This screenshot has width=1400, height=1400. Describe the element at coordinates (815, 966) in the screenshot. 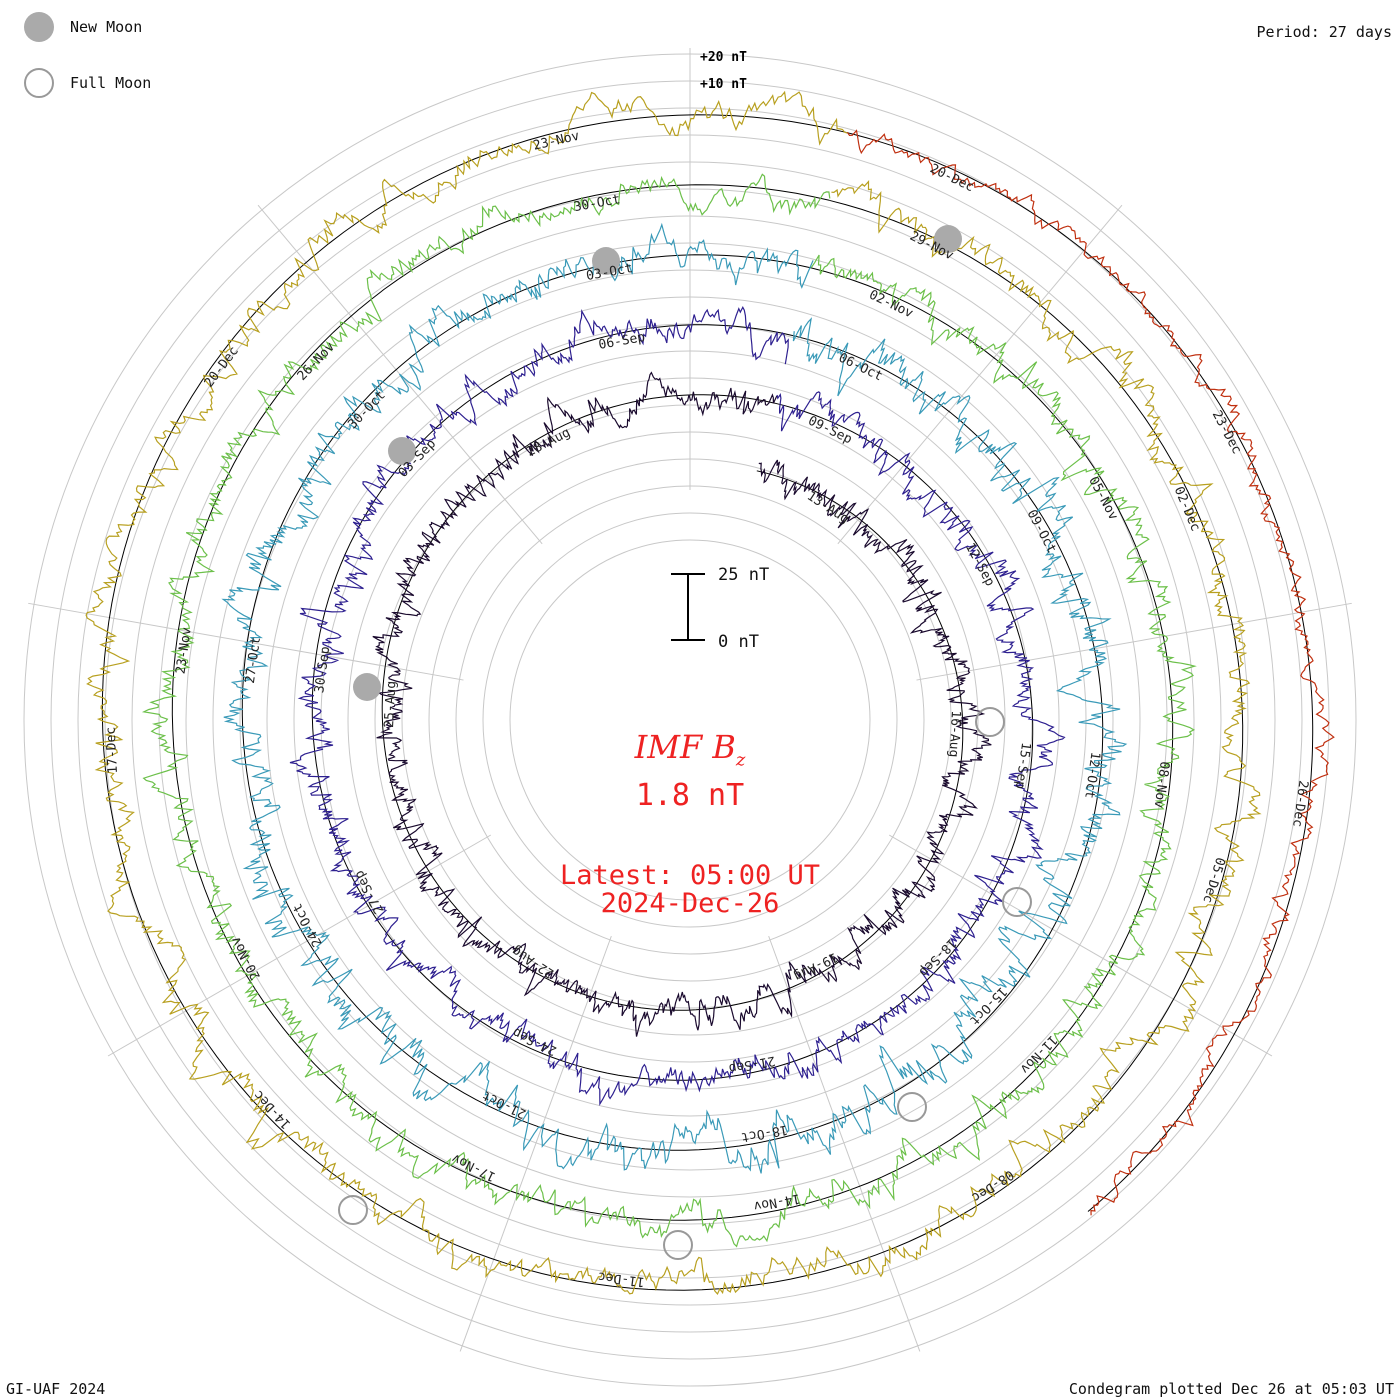

I see `date-label: 19-Aug` at that location.